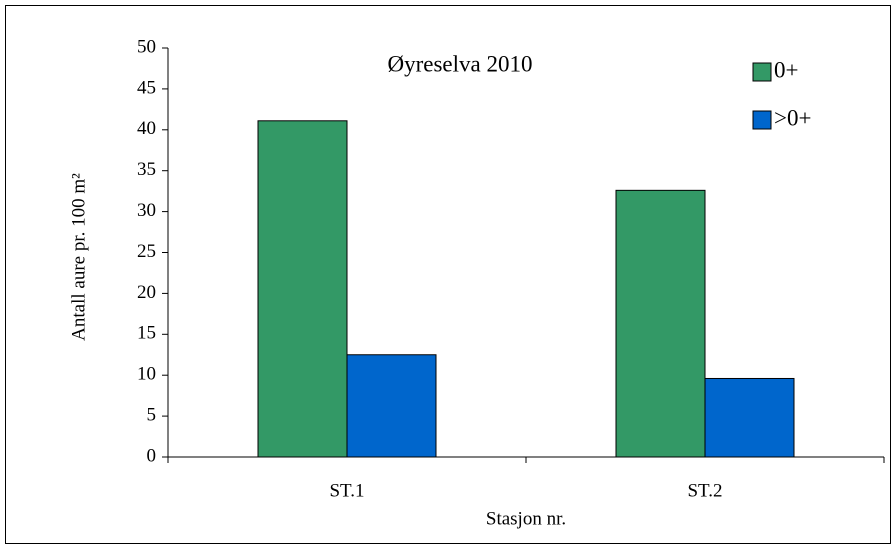 The width and height of the screenshot is (896, 549). What do you see at coordinates (146, 87) in the screenshot?
I see `y-tick-label: 45` at bounding box center [146, 87].